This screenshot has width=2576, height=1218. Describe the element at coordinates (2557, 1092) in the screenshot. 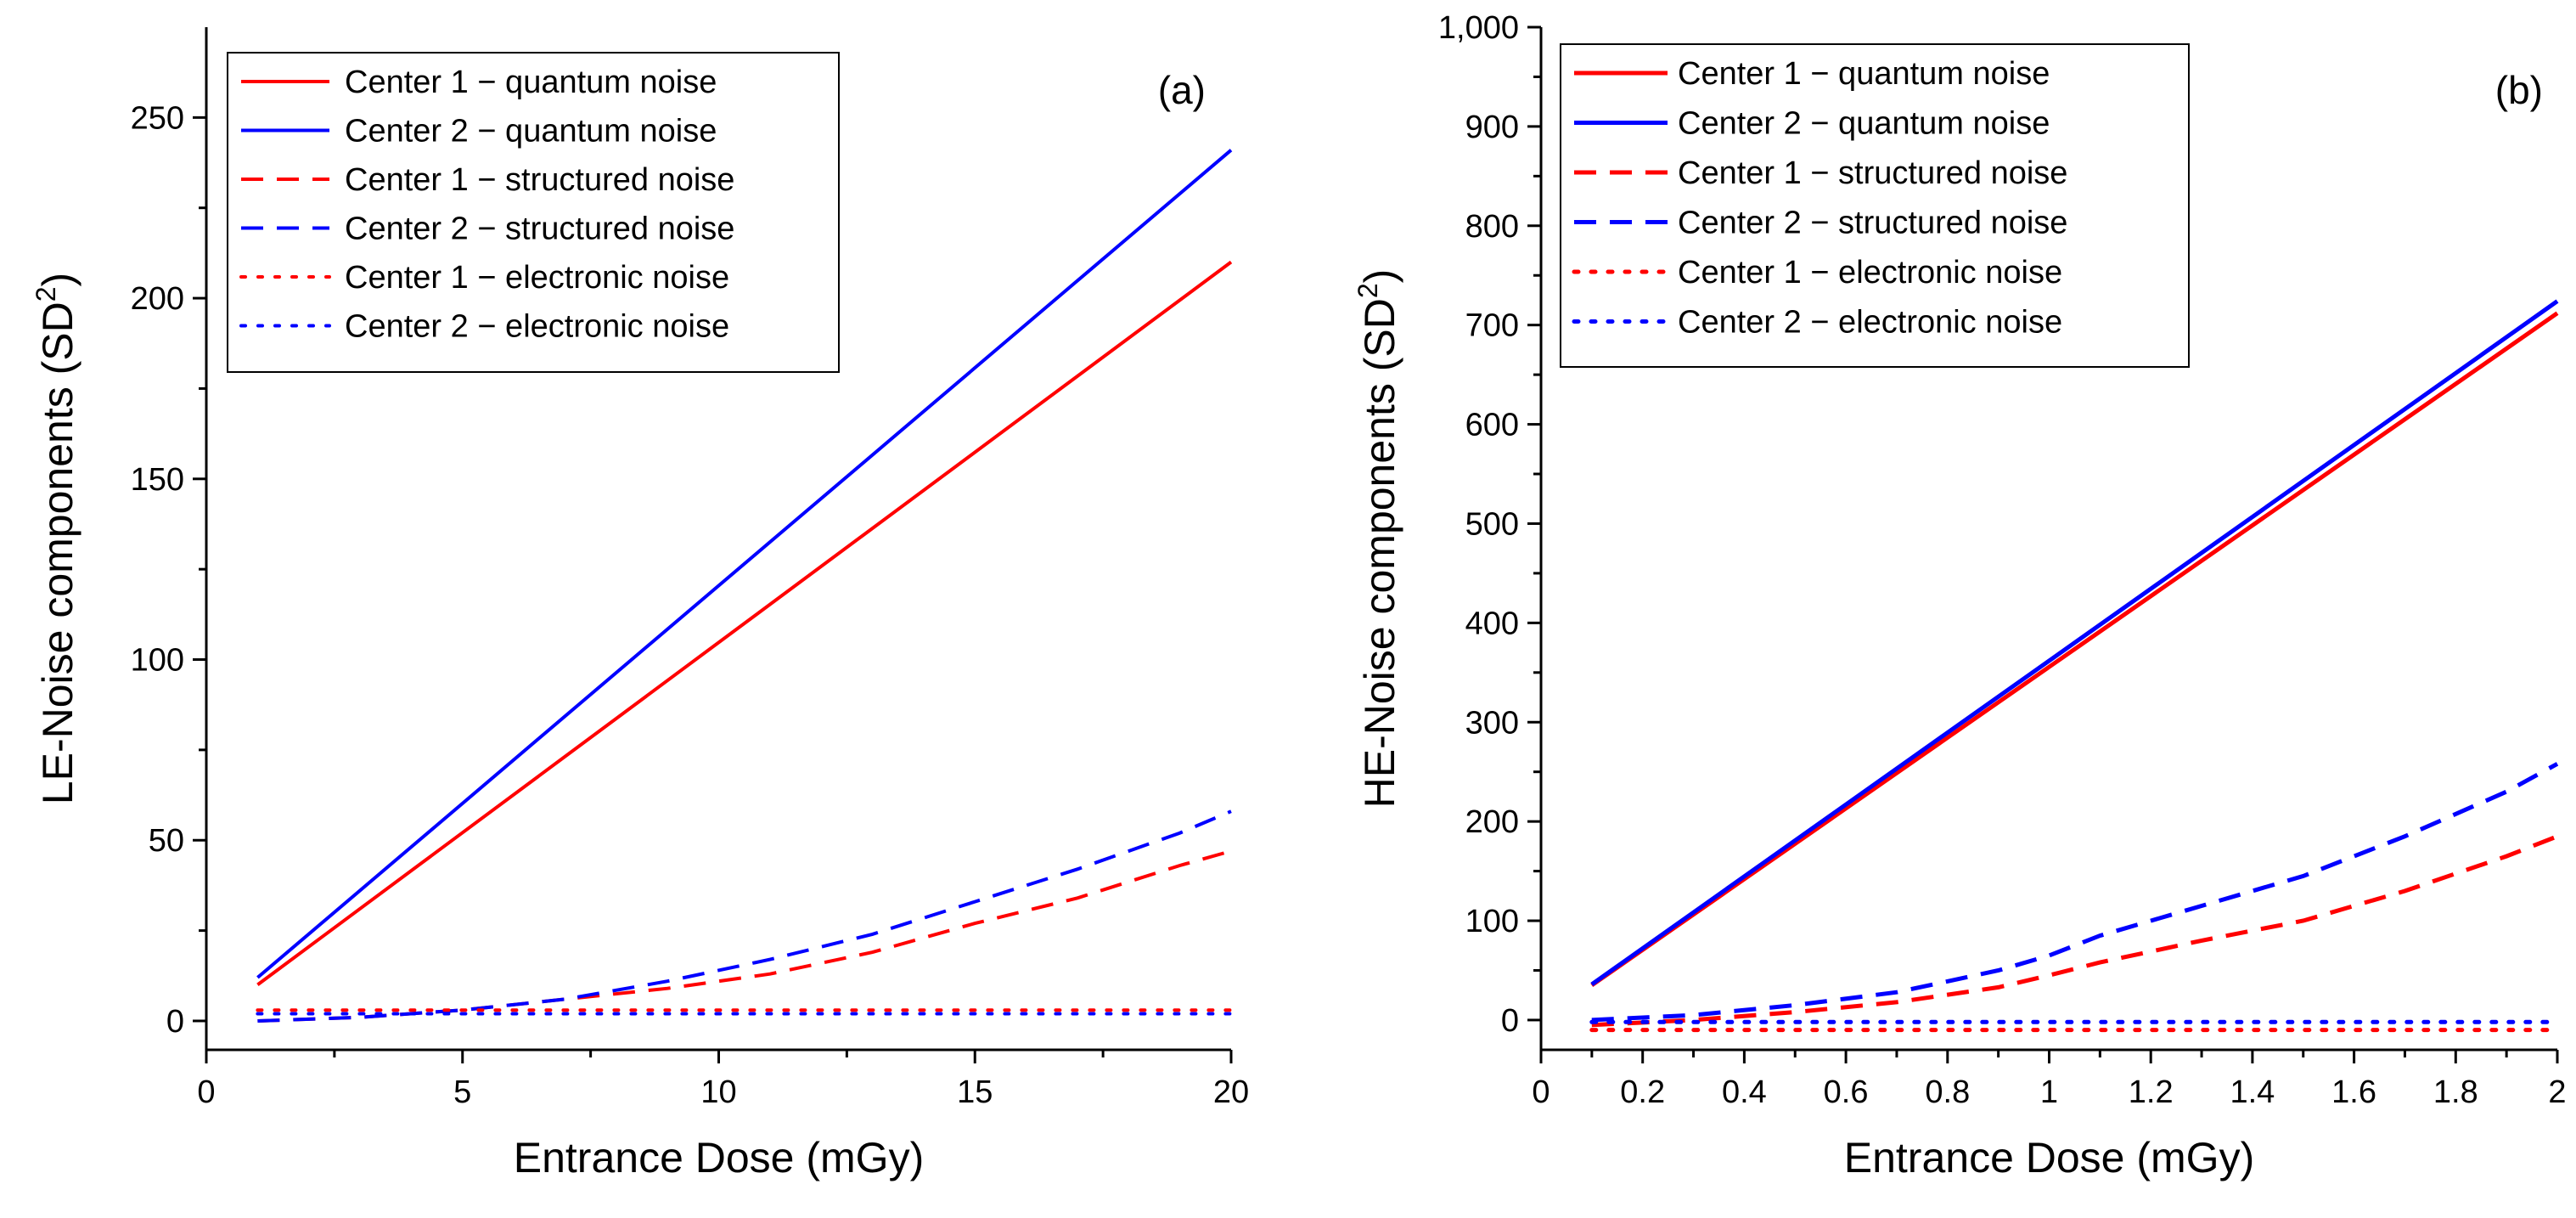

I see `x-tick-label: 2` at that location.